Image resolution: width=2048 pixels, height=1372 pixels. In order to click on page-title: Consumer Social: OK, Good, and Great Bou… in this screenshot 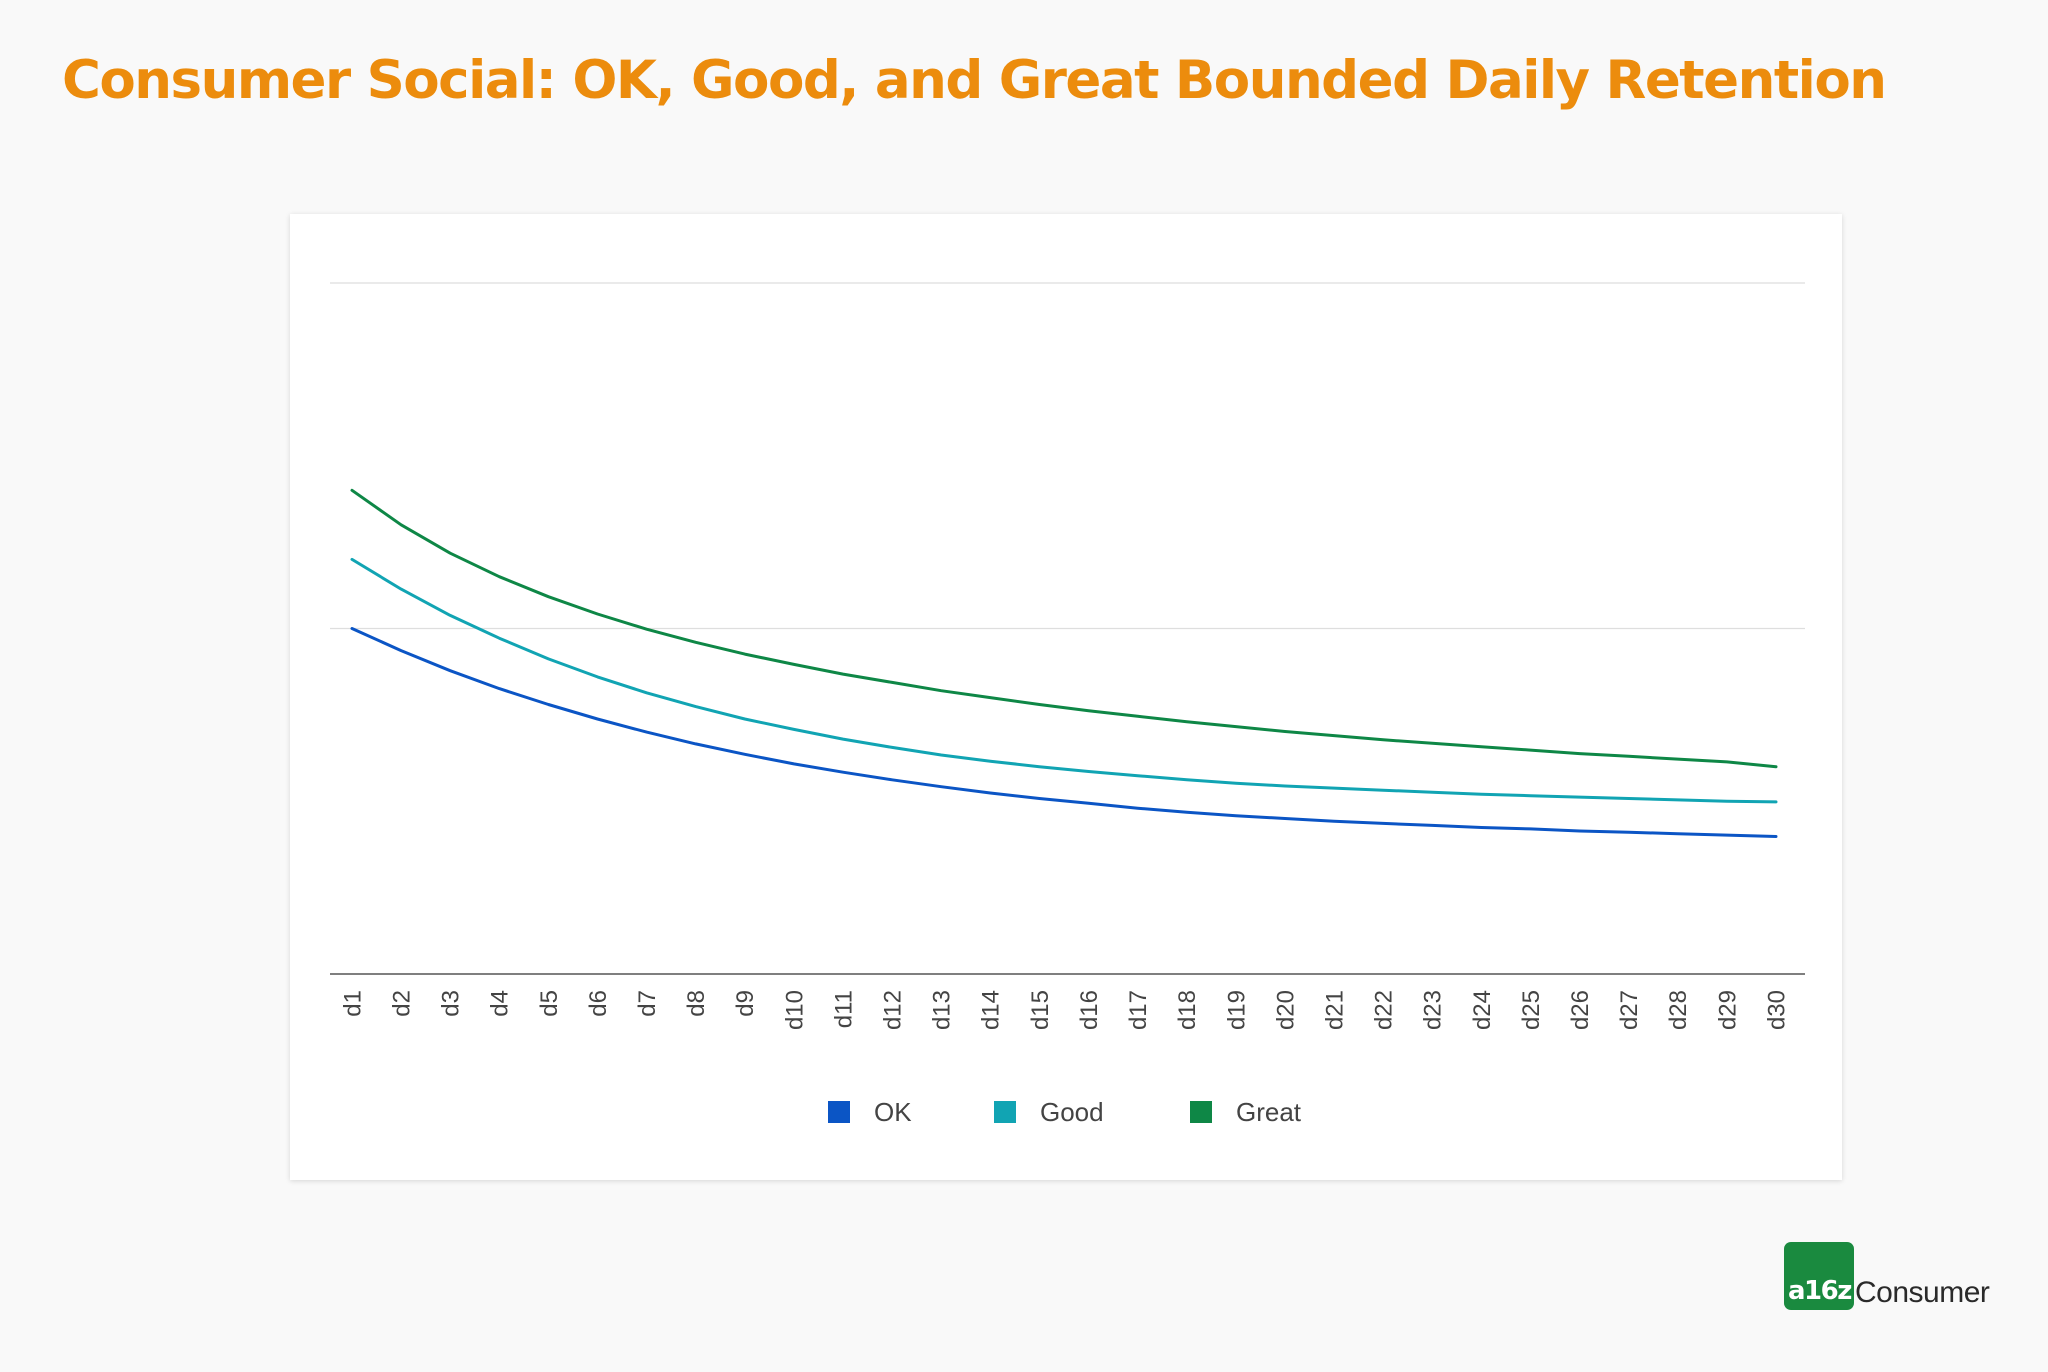, I will do `click(974, 80)`.